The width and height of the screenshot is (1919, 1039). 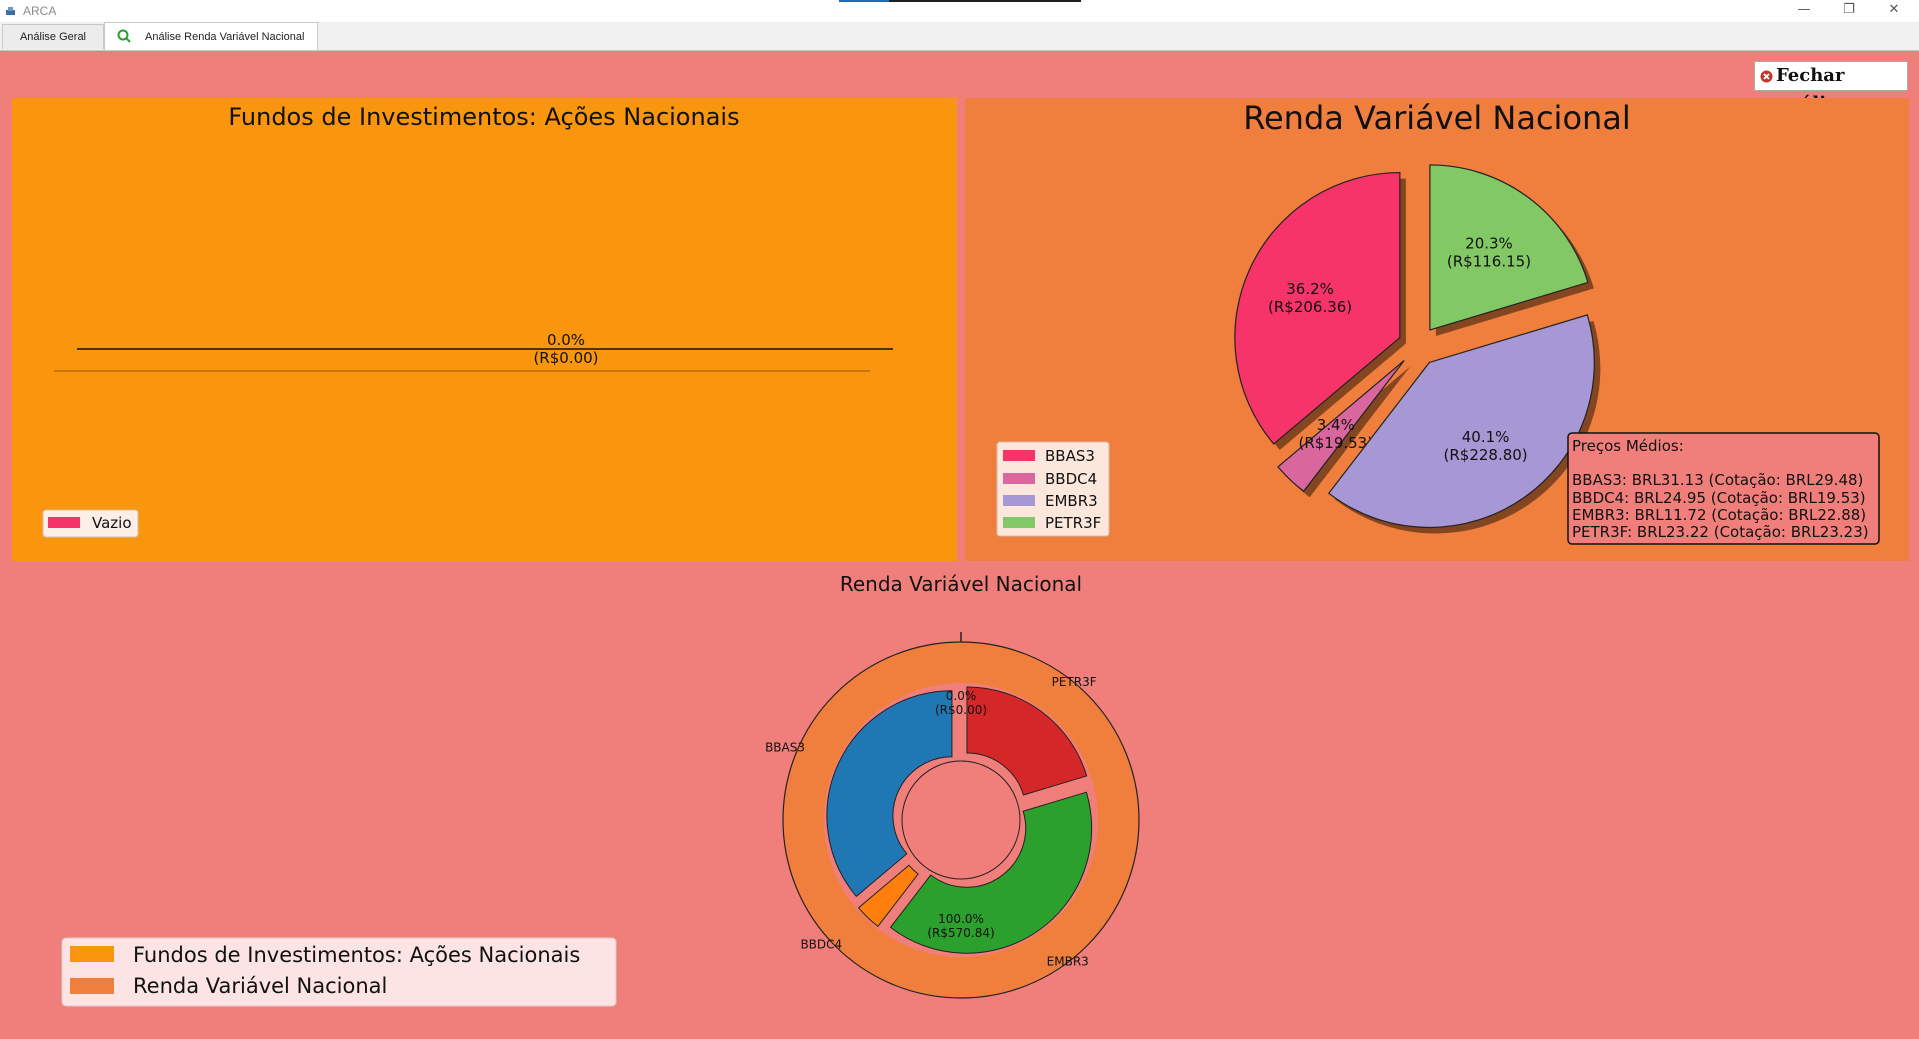 I want to click on pie-pct-label-petr3f: 20.3%, so click(x=1489, y=243).